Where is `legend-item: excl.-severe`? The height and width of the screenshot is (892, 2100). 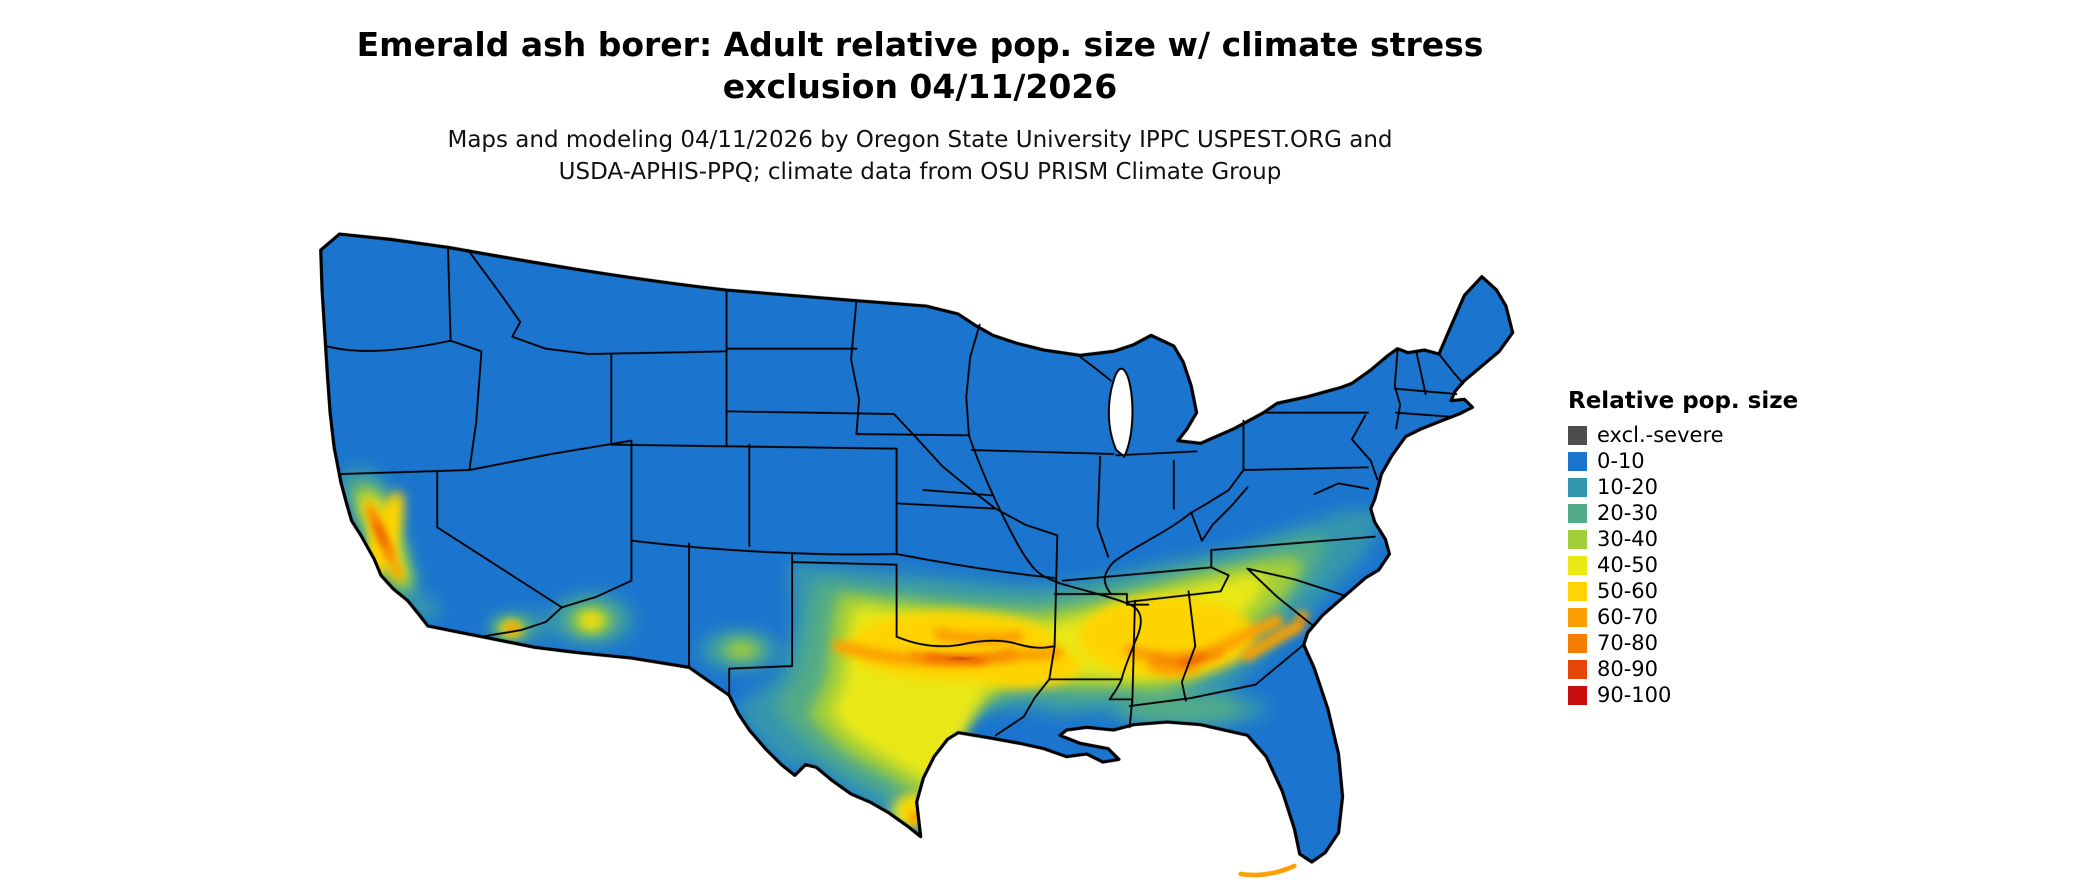 legend-item: excl.-severe is located at coordinates (1683, 435).